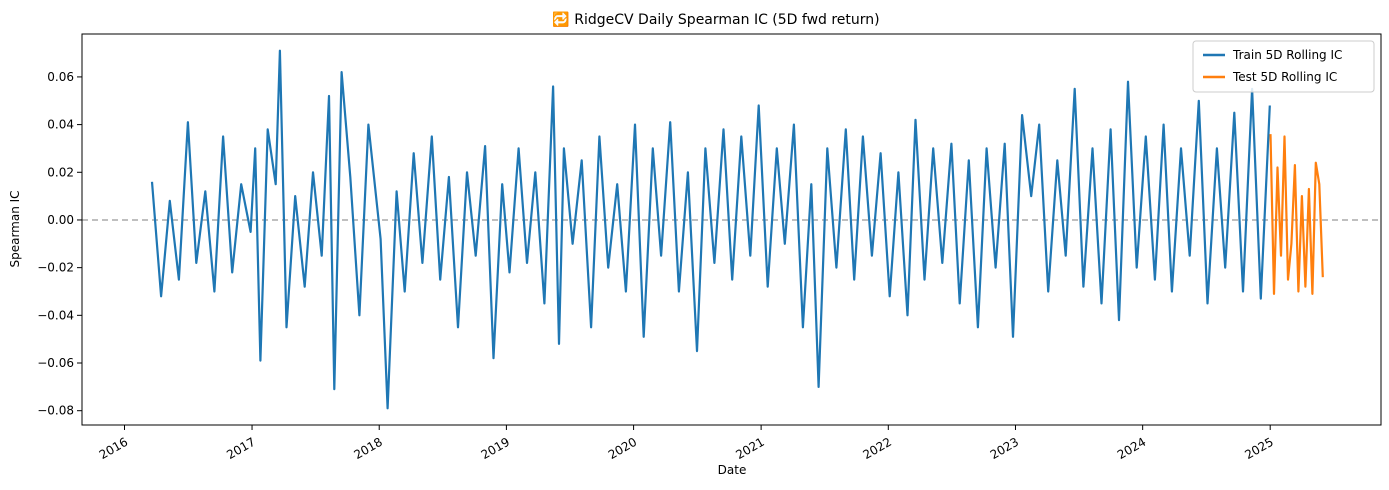 Image resolution: width=1389 pixels, height=490 pixels. I want to click on y-axis: −0.08 −0.06 −0.04 −0.02 0.00 0.02 0.04 0.06, so click(59, 244).